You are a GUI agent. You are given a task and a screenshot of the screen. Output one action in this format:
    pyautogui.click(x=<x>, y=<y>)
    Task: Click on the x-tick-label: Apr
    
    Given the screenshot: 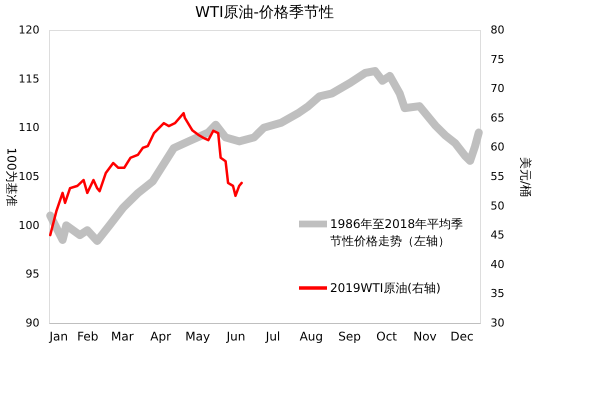 What is the action you would take?
    pyautogui.click(x=161, y=337)
    